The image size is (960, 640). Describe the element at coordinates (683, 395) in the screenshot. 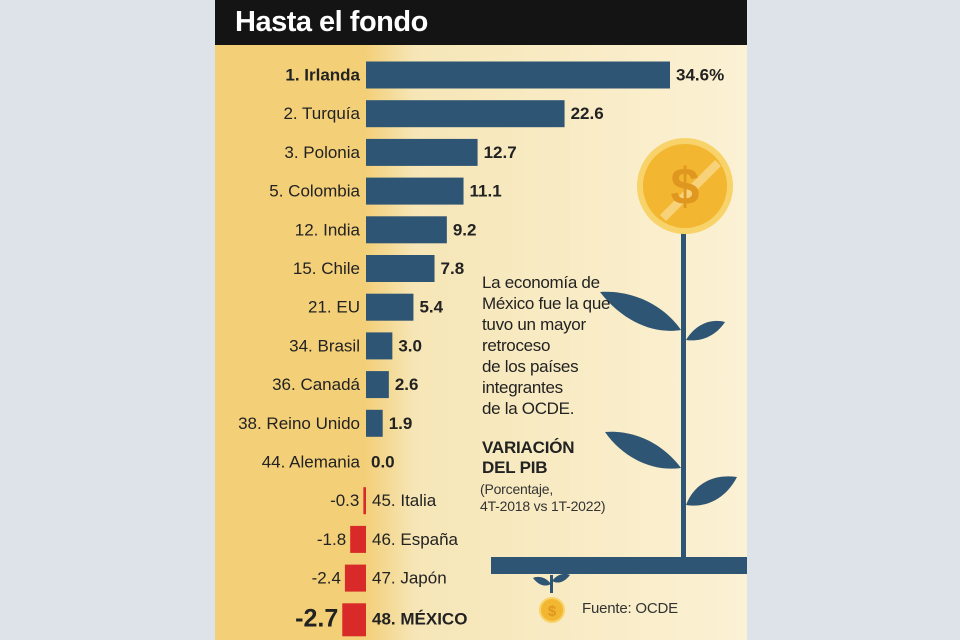

I see `plant-stem-icon` at that location.